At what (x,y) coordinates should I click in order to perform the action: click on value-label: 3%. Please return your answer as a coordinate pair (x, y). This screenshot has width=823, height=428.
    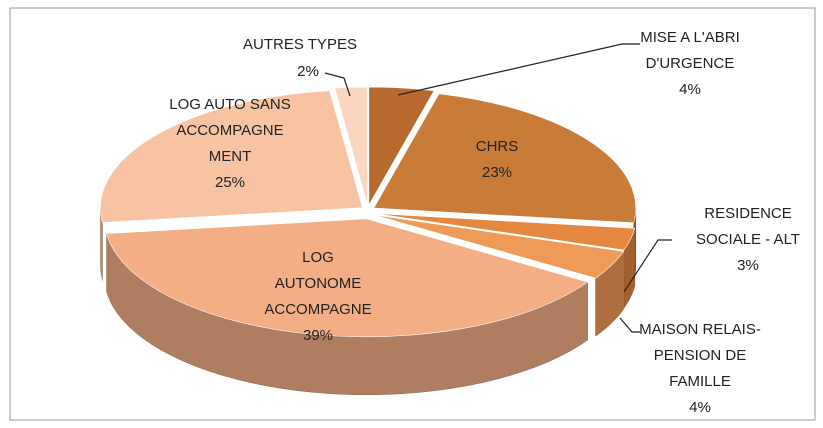
    Looking at the image, I should click on (748, 265).